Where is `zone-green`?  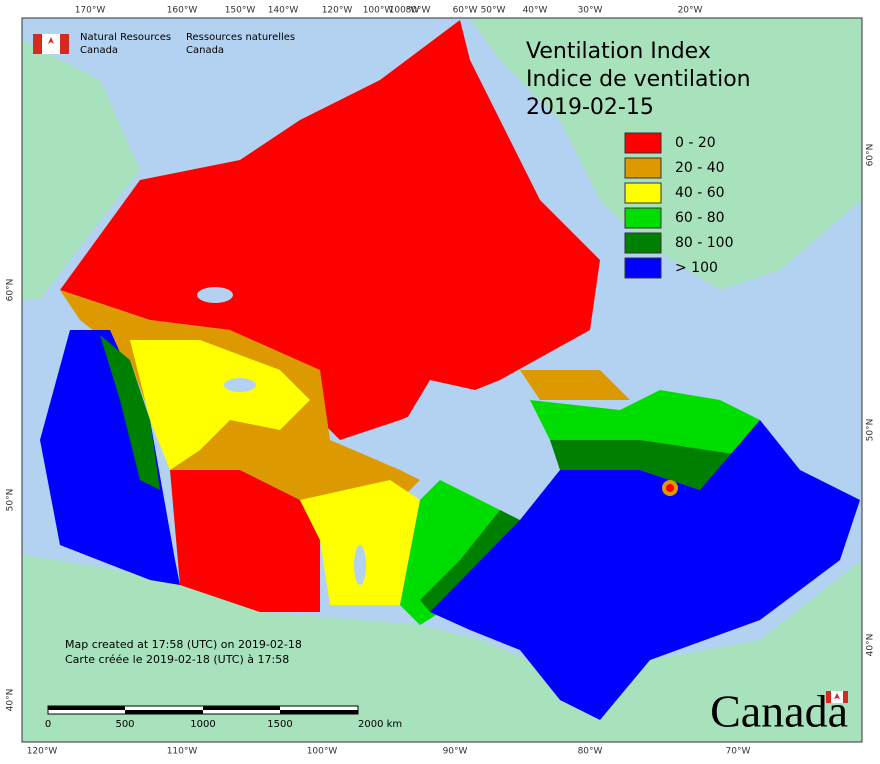 zone-green is located at coordinates (450, 552).